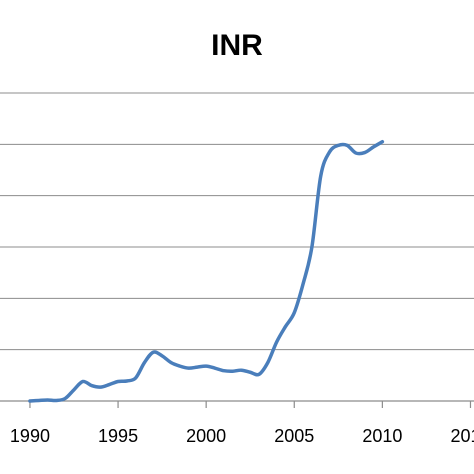 This screenshot has width=474, height=474. What do you see at coordinates (30, 436) in the screenshot?
I see `x-tick-label-0: 1990` at bounding box center [30, 436].